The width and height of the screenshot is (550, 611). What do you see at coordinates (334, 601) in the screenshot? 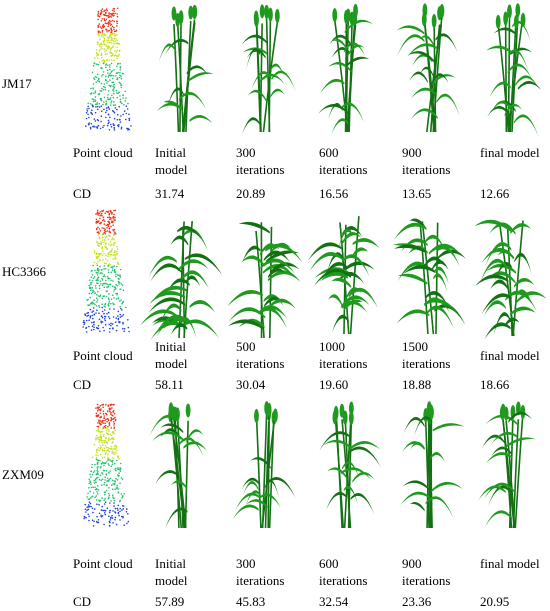
I see `row3-cd-600: 32.54` at bounding box center [334, 601].